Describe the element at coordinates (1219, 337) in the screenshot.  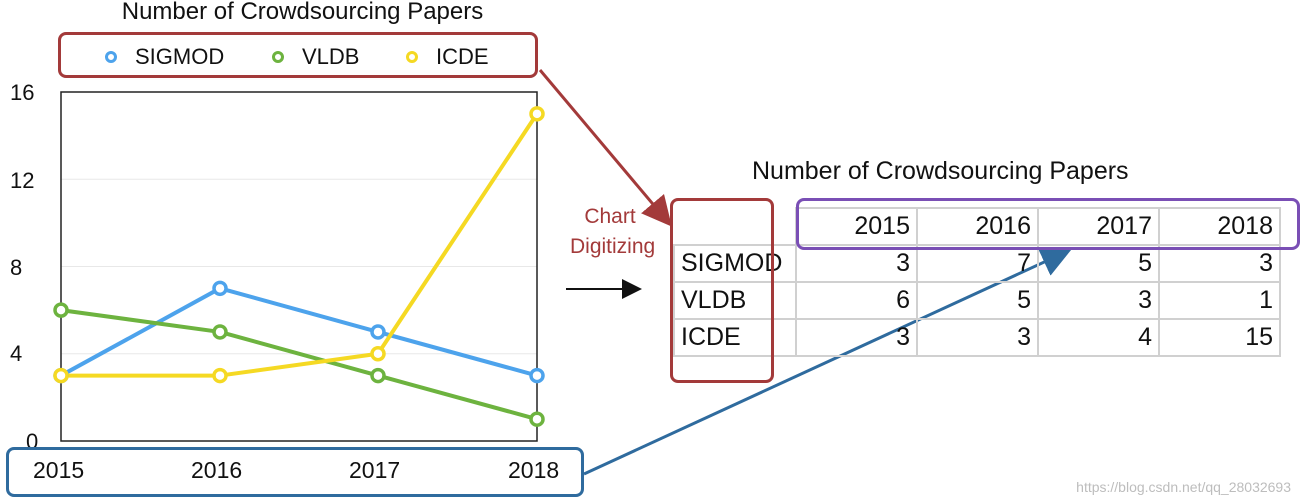
I see `table-cell: 15` at that location.